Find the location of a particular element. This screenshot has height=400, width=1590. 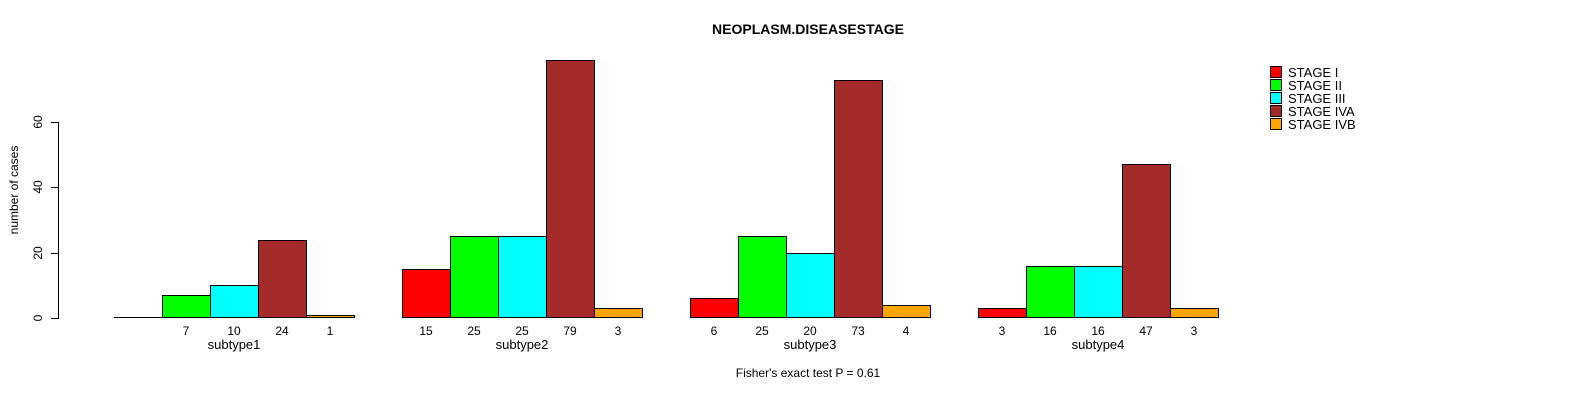

legend-label-stage-i: STAGE I is located at coordinates (1313, 72).